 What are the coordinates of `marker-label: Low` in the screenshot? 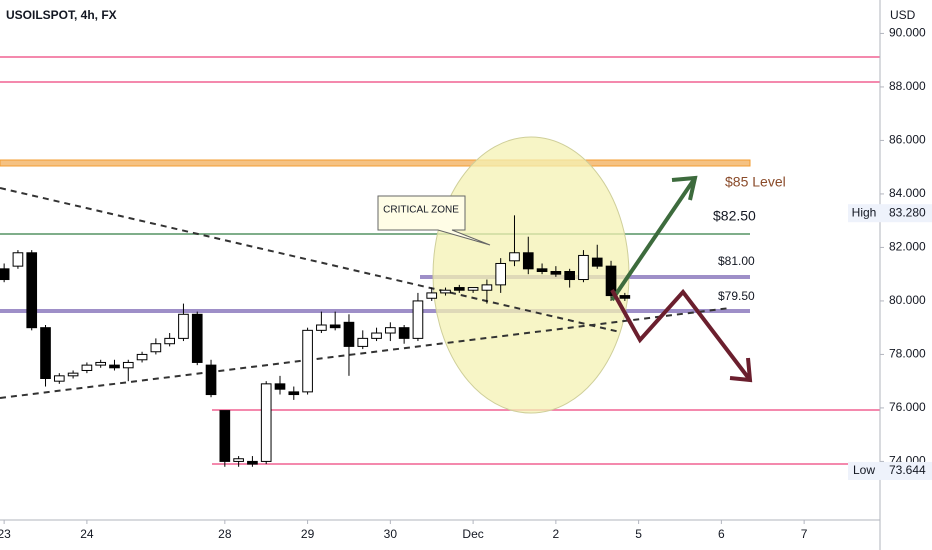 It's located at (864, 470).